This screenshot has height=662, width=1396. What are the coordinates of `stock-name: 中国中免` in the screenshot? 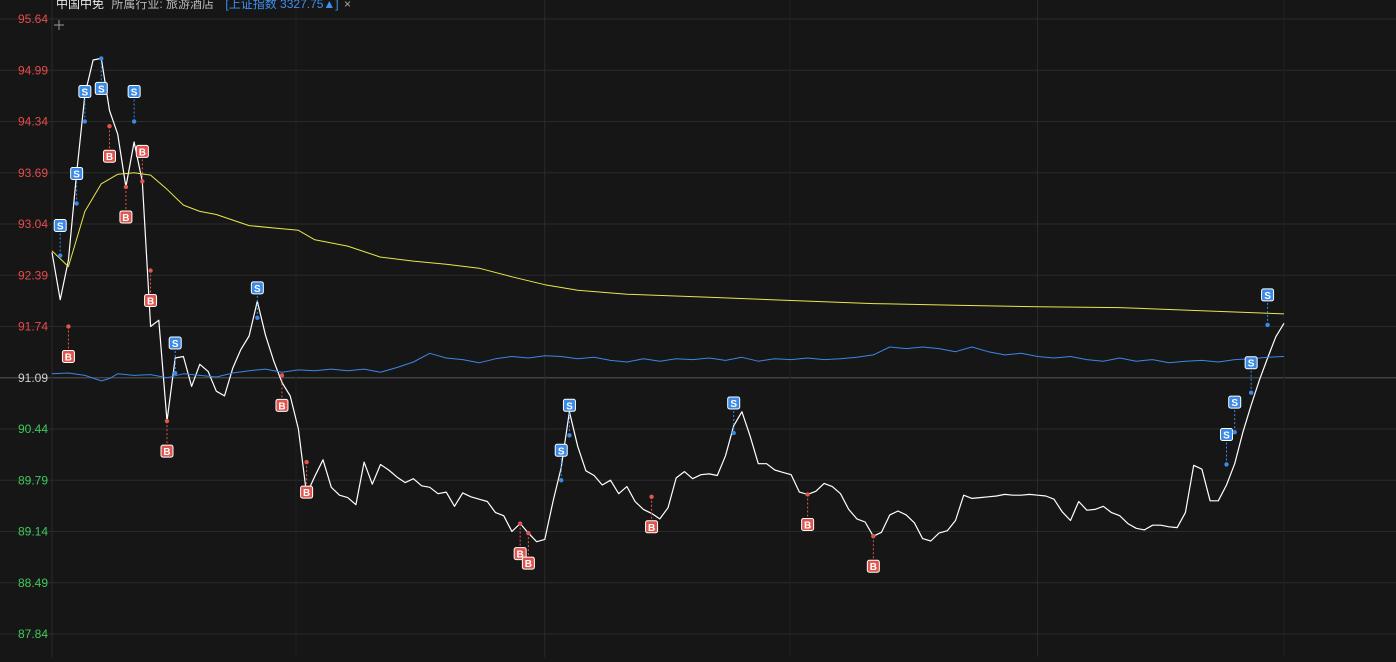 It's located at (80, 5).